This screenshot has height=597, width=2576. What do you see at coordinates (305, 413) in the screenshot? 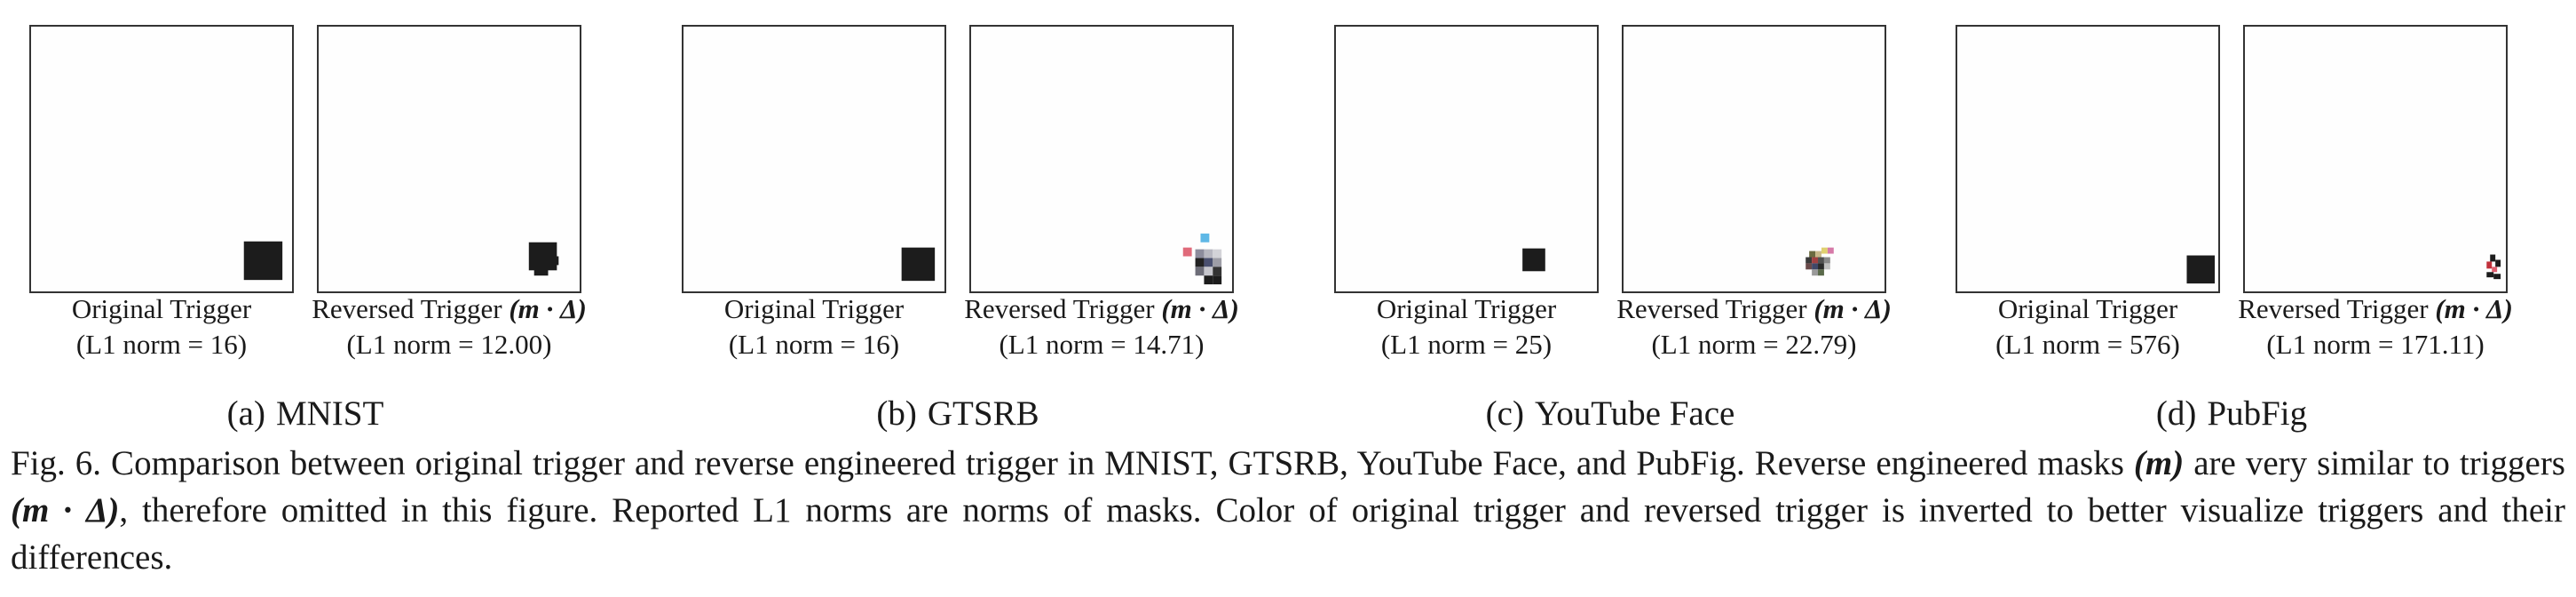
I see `subfigure-label: (a) MNIST` at bounding box center [305, 413].